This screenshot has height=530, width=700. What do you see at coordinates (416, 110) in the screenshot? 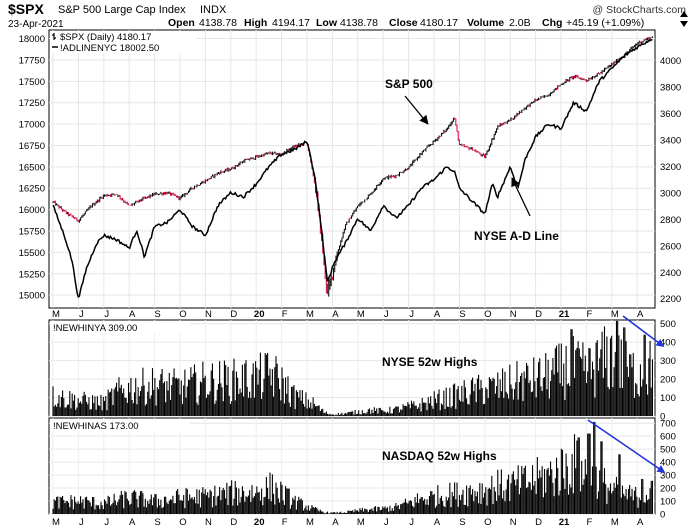
I see `spx-annotation-arrow` at bounding box center [416, 110].